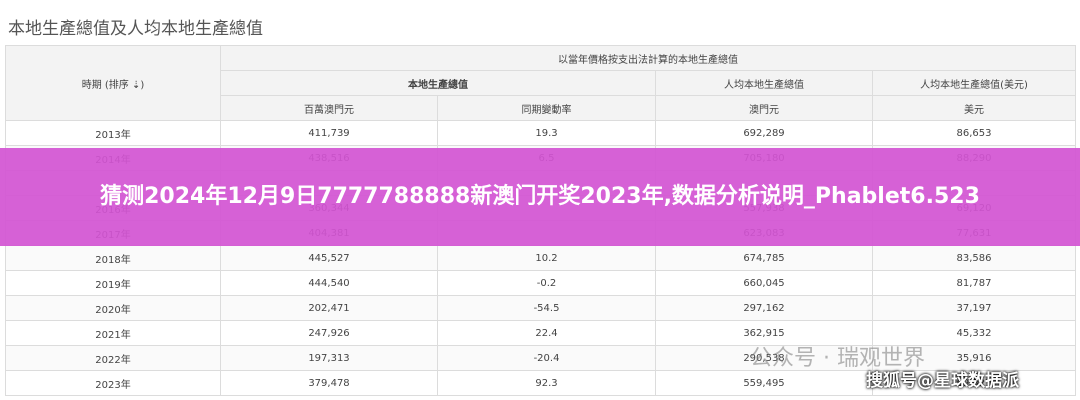 The image size is (1080, 400). Describe the element at coordinates (113, 358) in the screenshot. I see `table-cell: 2022年` at that location.